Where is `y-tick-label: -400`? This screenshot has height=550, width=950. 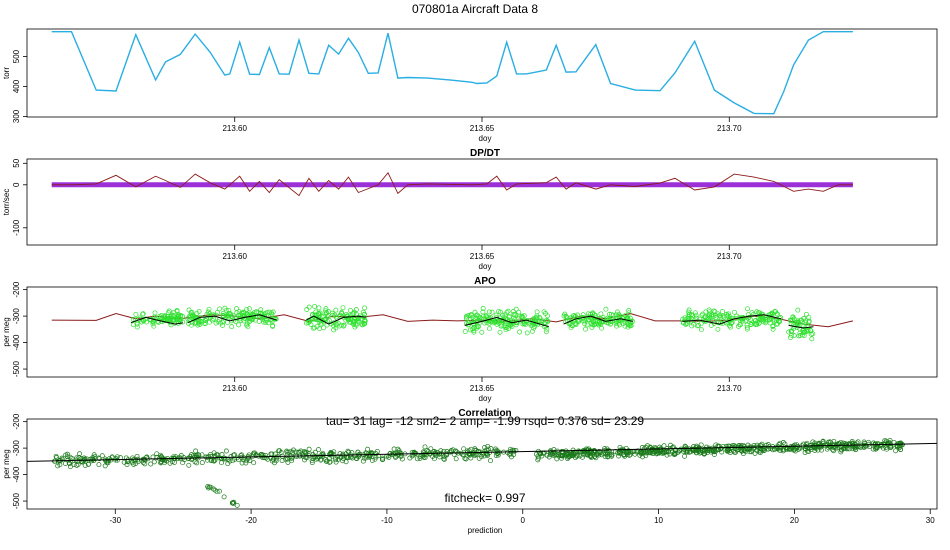
y-tick-label: -400 is located at coordinates (16, 474).